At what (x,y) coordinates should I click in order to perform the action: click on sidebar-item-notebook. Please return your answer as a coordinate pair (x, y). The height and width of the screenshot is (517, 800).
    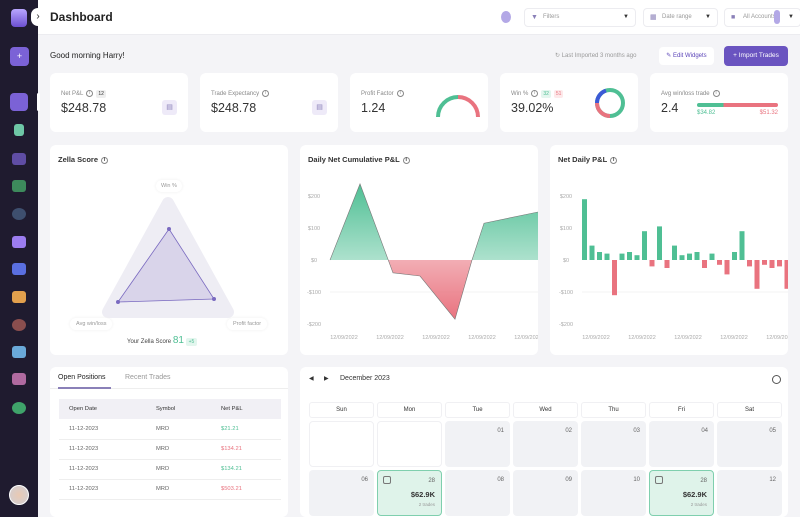
    Looking at the image, I should click on (19, 214).